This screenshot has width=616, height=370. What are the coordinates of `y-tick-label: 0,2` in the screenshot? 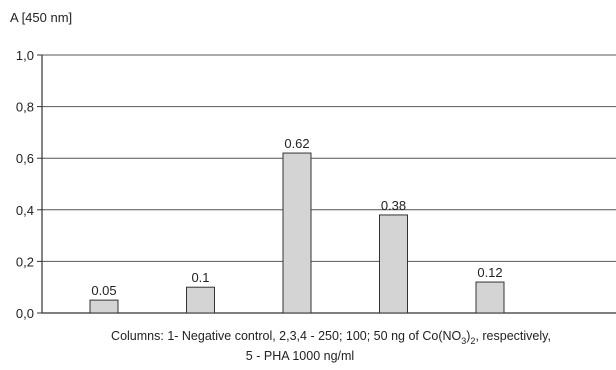 It's located at (25, 261).